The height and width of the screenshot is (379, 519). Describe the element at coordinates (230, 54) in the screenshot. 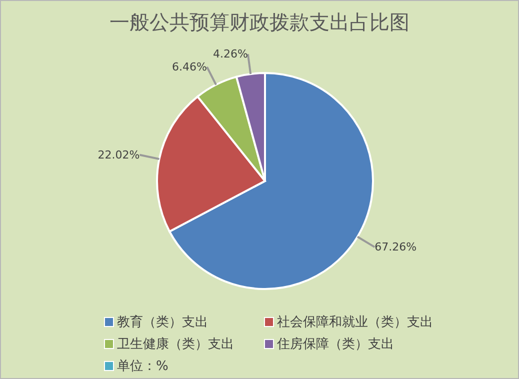

I see `data-label: 4.26%` at that location.